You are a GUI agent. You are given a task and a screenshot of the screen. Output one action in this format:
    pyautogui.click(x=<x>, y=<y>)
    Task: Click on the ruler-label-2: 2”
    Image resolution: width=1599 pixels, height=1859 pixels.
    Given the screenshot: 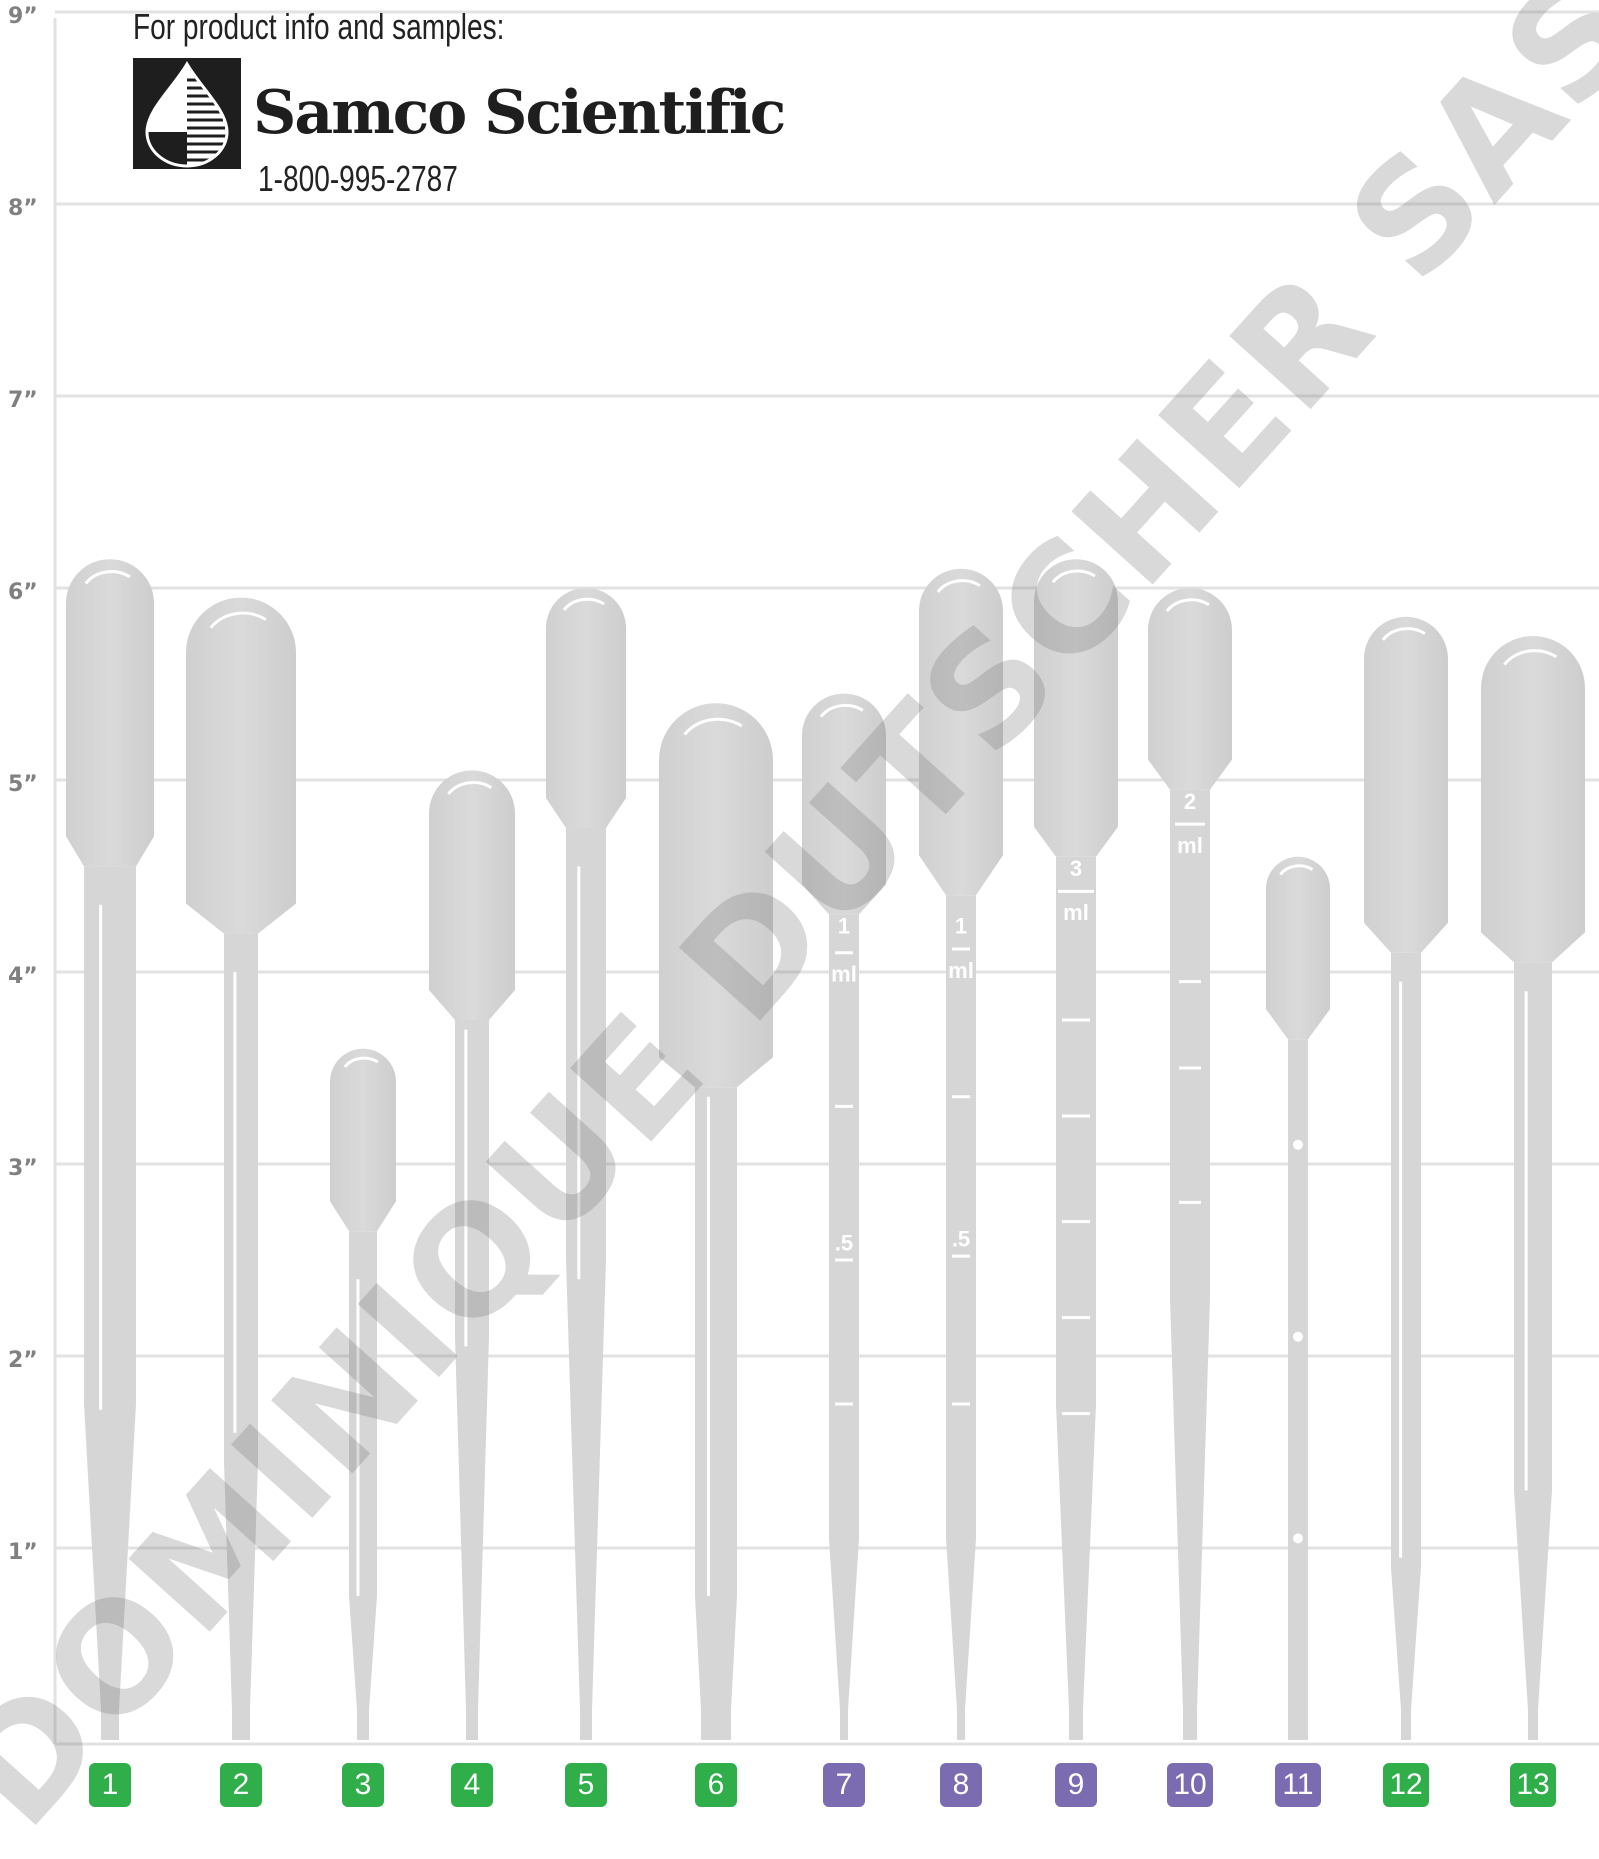 What is the action you would take?
    pyautogui.click(x=23, y=1360)
    